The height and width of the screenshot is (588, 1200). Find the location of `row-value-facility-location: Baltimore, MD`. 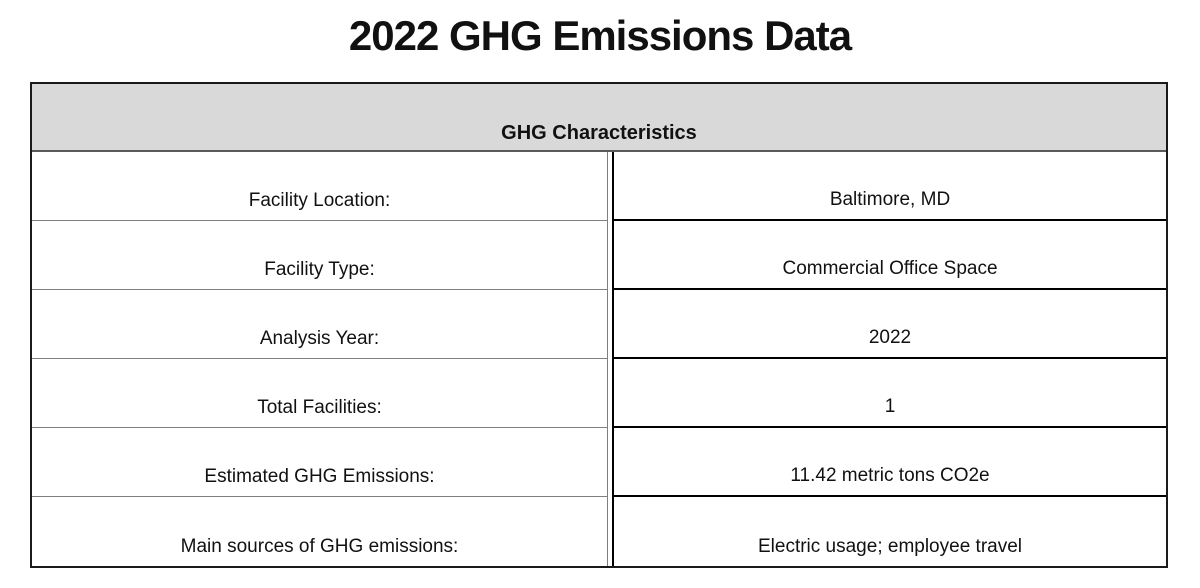

row-value-facility-location: Baltimore, MD is located at coordinates (889, 186).